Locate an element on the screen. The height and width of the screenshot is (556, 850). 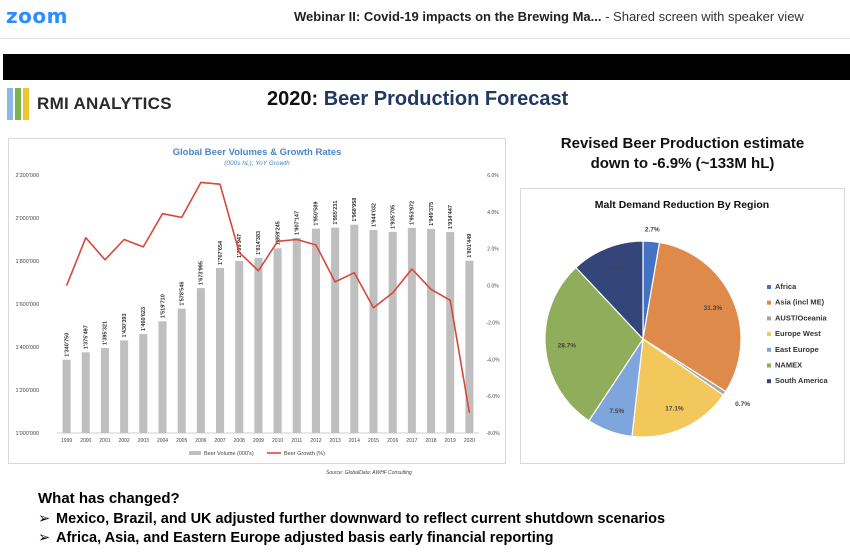
x-axis-tick-label: 2006 is located at coordinates (200, 441).